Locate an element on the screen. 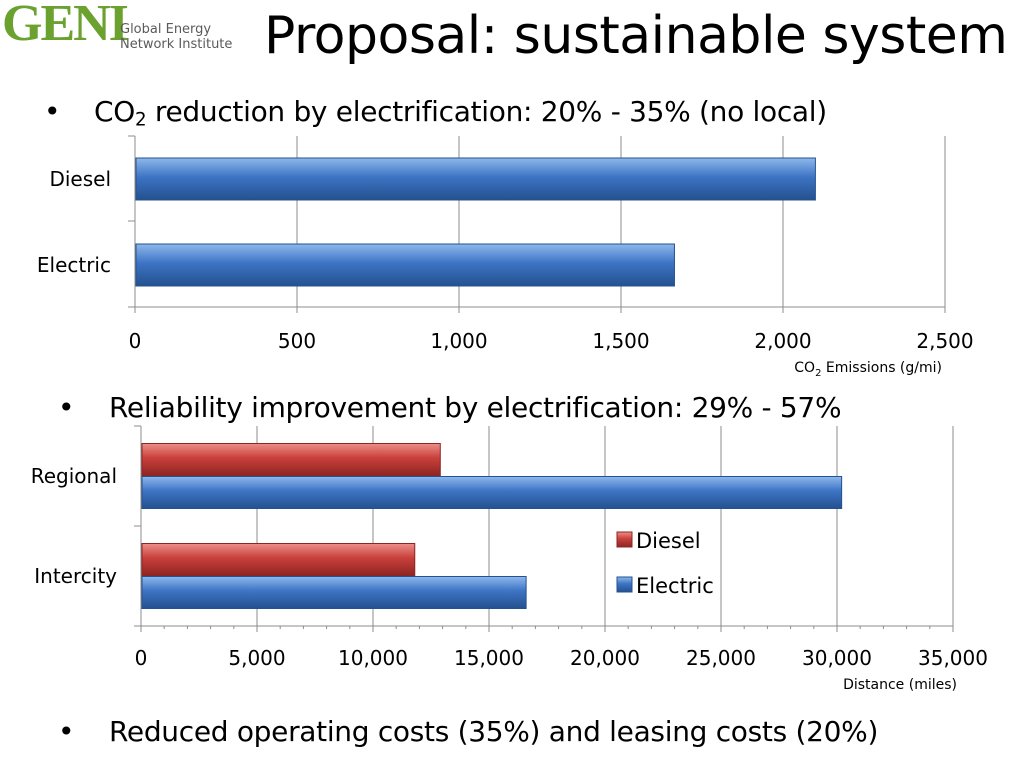 Image resolution: width=1024 pixels, height=768 pixels. bar-diesel-intercity is located at coordinates (278, 559).